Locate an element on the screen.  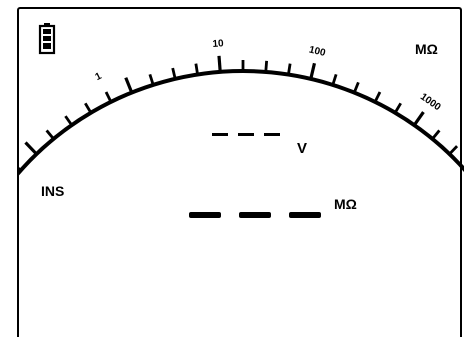
voltage-unit: V is located at coordinates (302, 148).